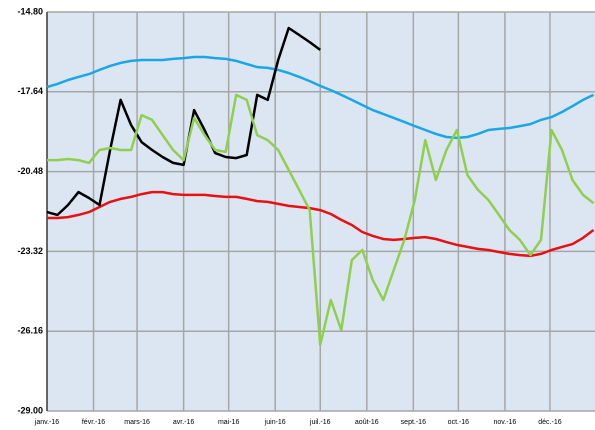 This screenshot has height=430, width=595. What do you see at coordinates (30, 410) in the screenshot?
I see `y-tick-label: -29.00` at bounding box center [30, 410].